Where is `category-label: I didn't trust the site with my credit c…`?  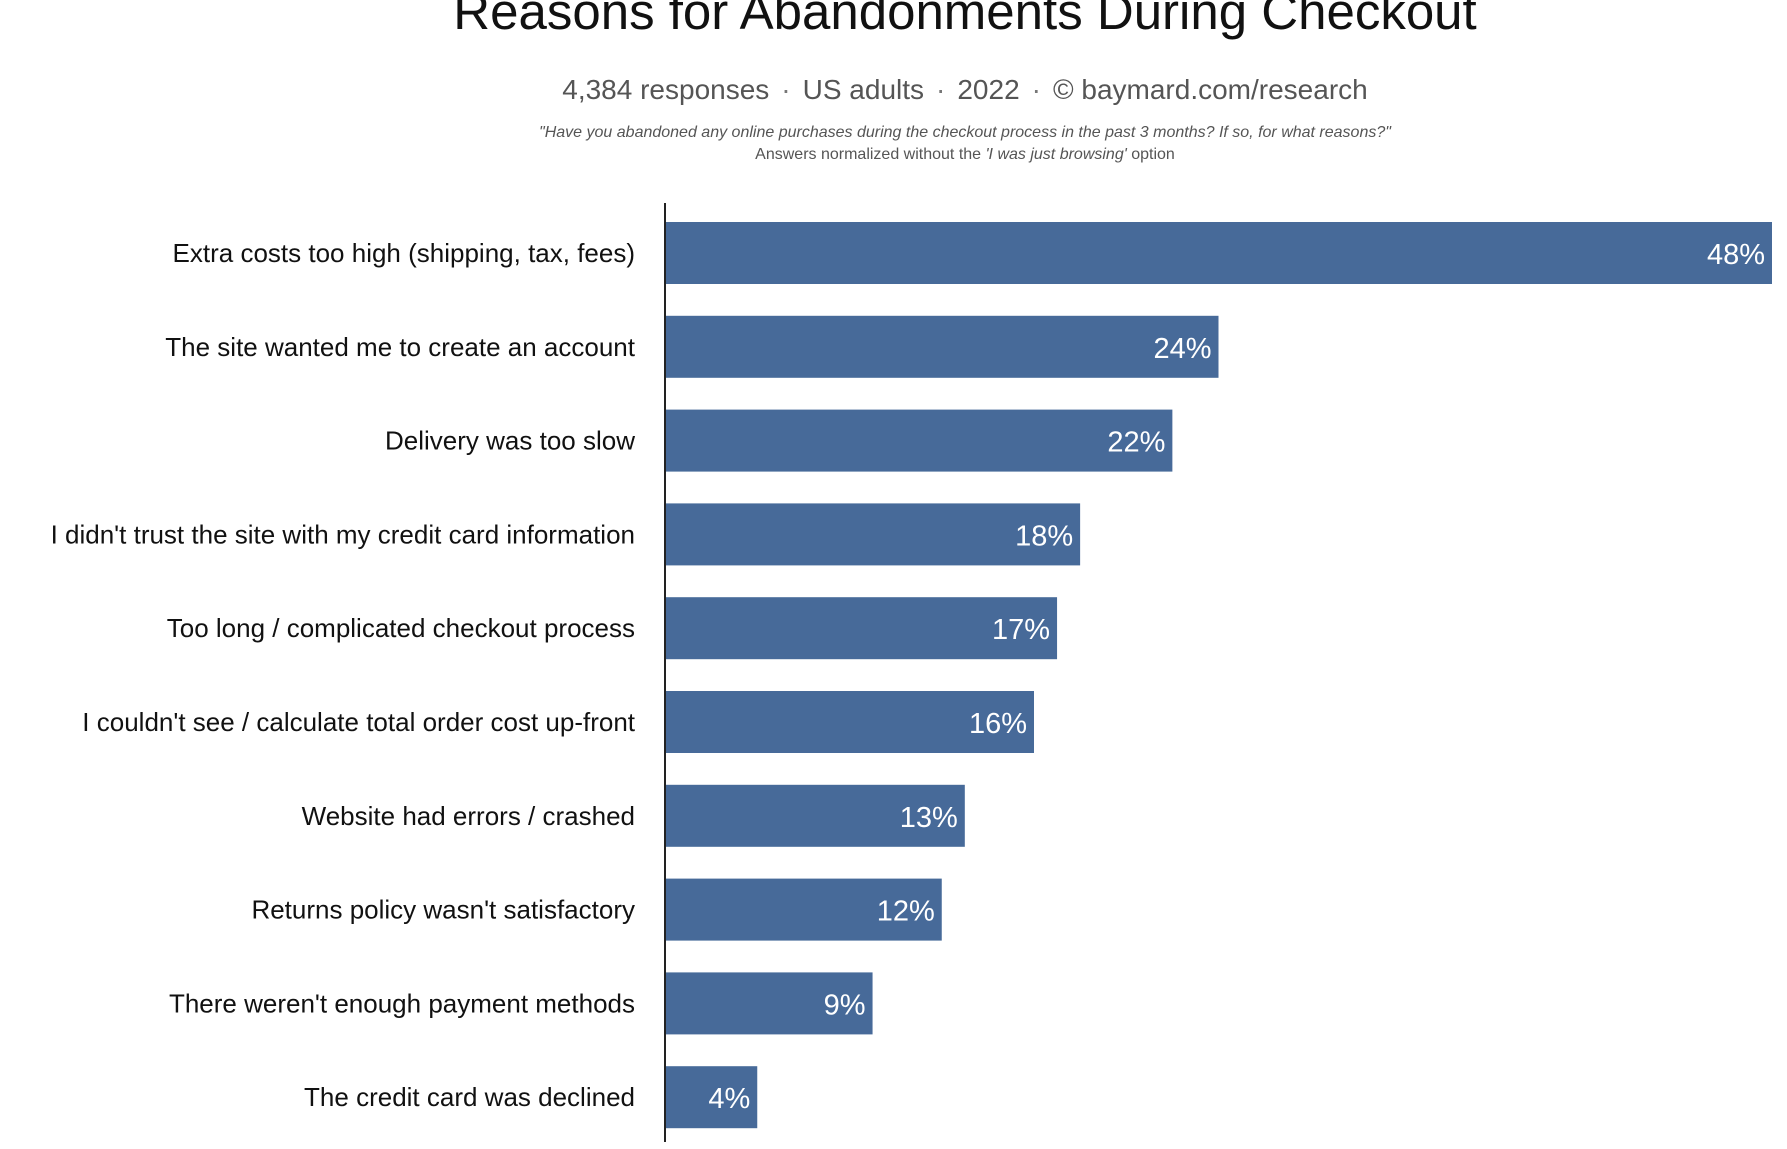 category-label: I didn't trust the site with my credit c… is located at coordinates (343, 534).